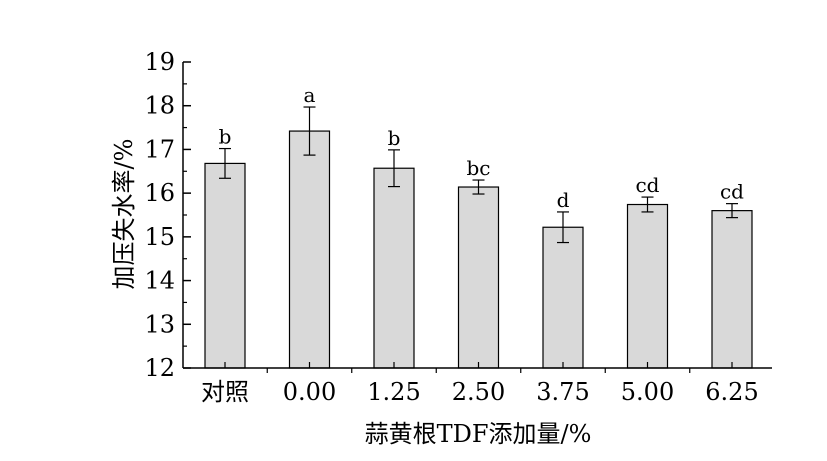 Image resolution: width=827 pixels, height=461 pixels. I want to click on x-tick-label: 3.75, so click(562, 392).